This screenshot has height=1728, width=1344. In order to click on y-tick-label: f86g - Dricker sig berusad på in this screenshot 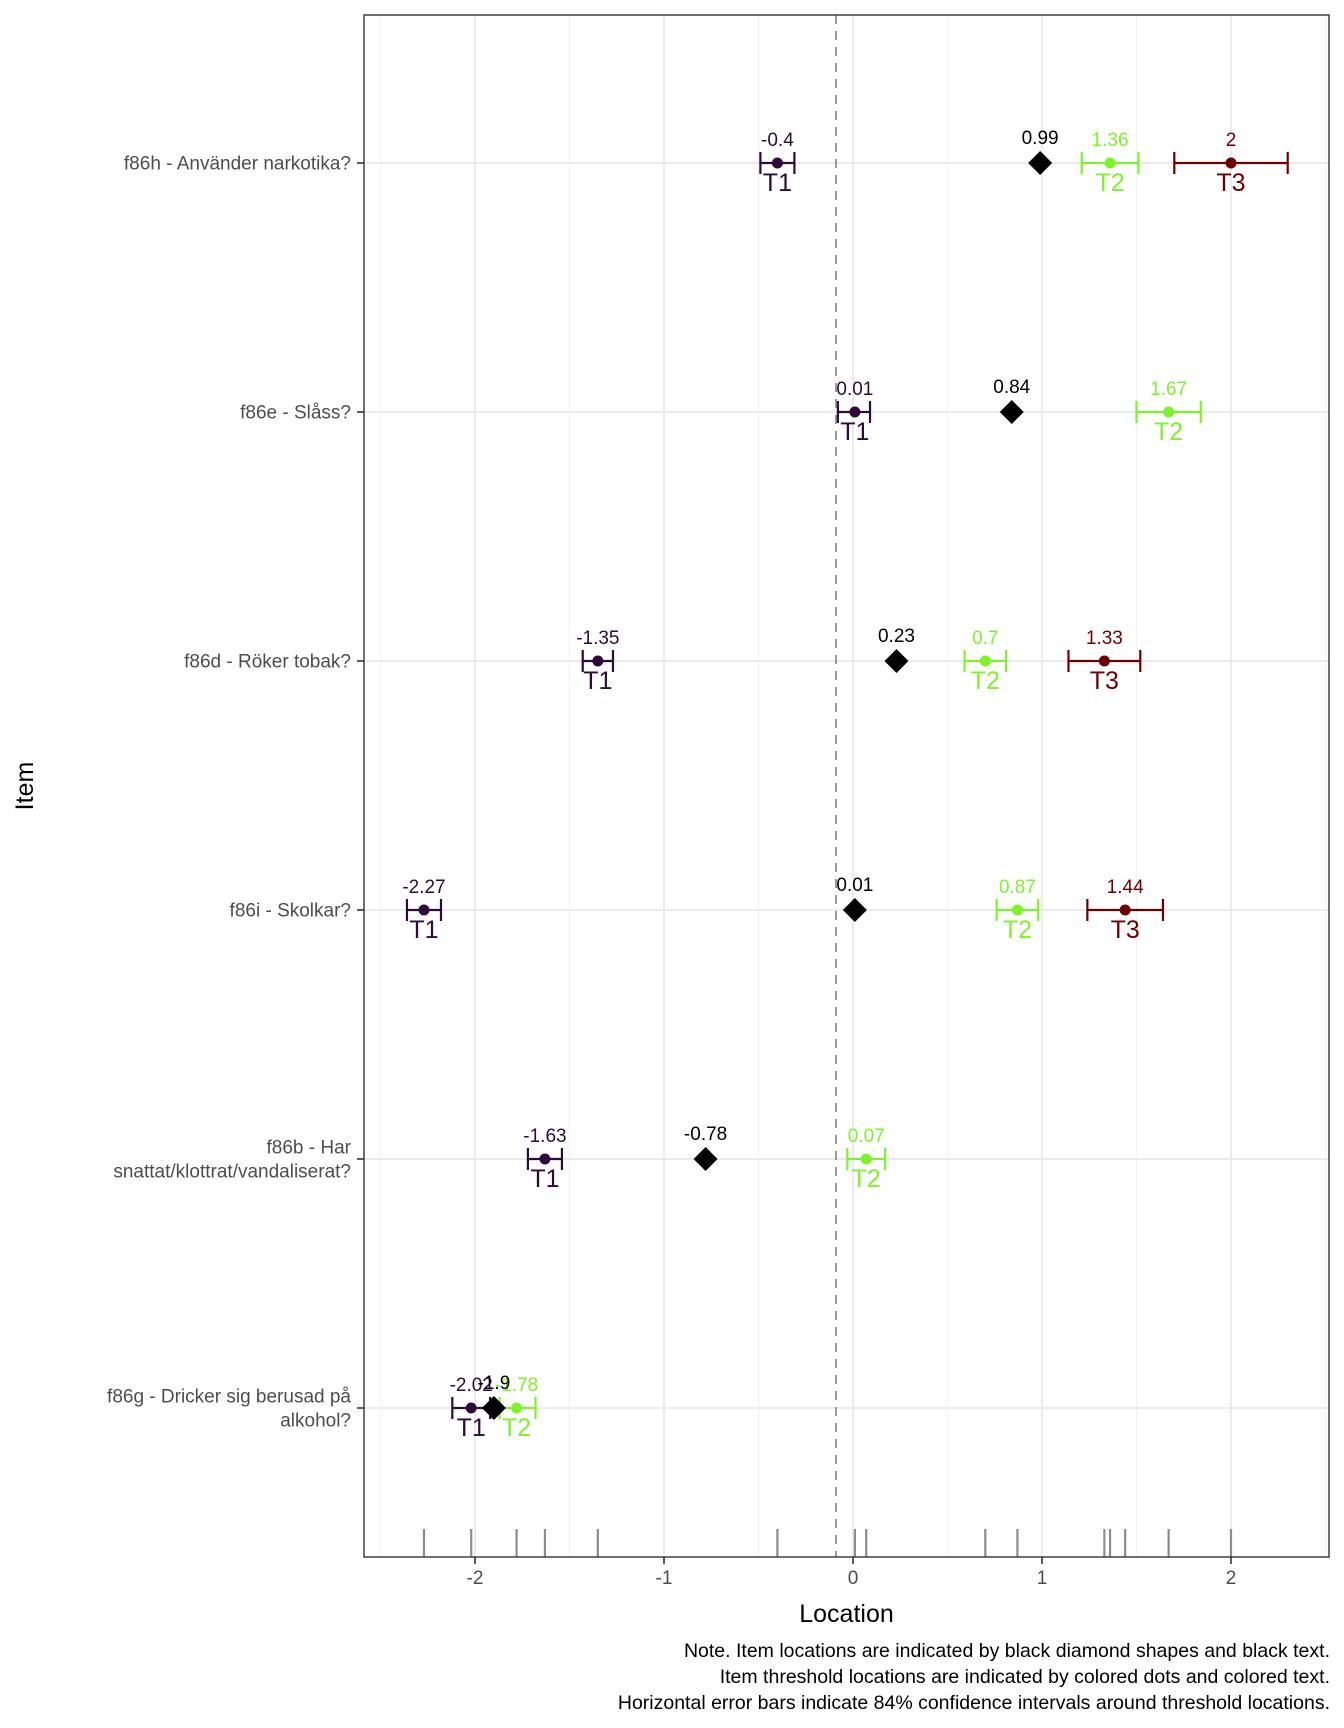, I will do `click(229, 1397)`.